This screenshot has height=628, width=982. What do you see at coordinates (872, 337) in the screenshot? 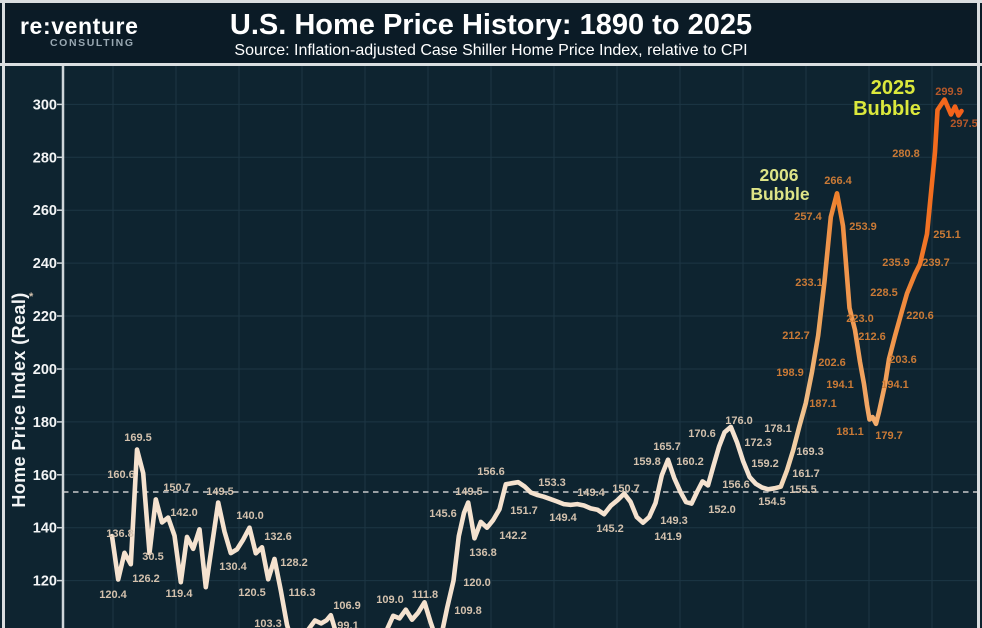
I see `svg-text: 212.6` at bounding box center [872, 337].